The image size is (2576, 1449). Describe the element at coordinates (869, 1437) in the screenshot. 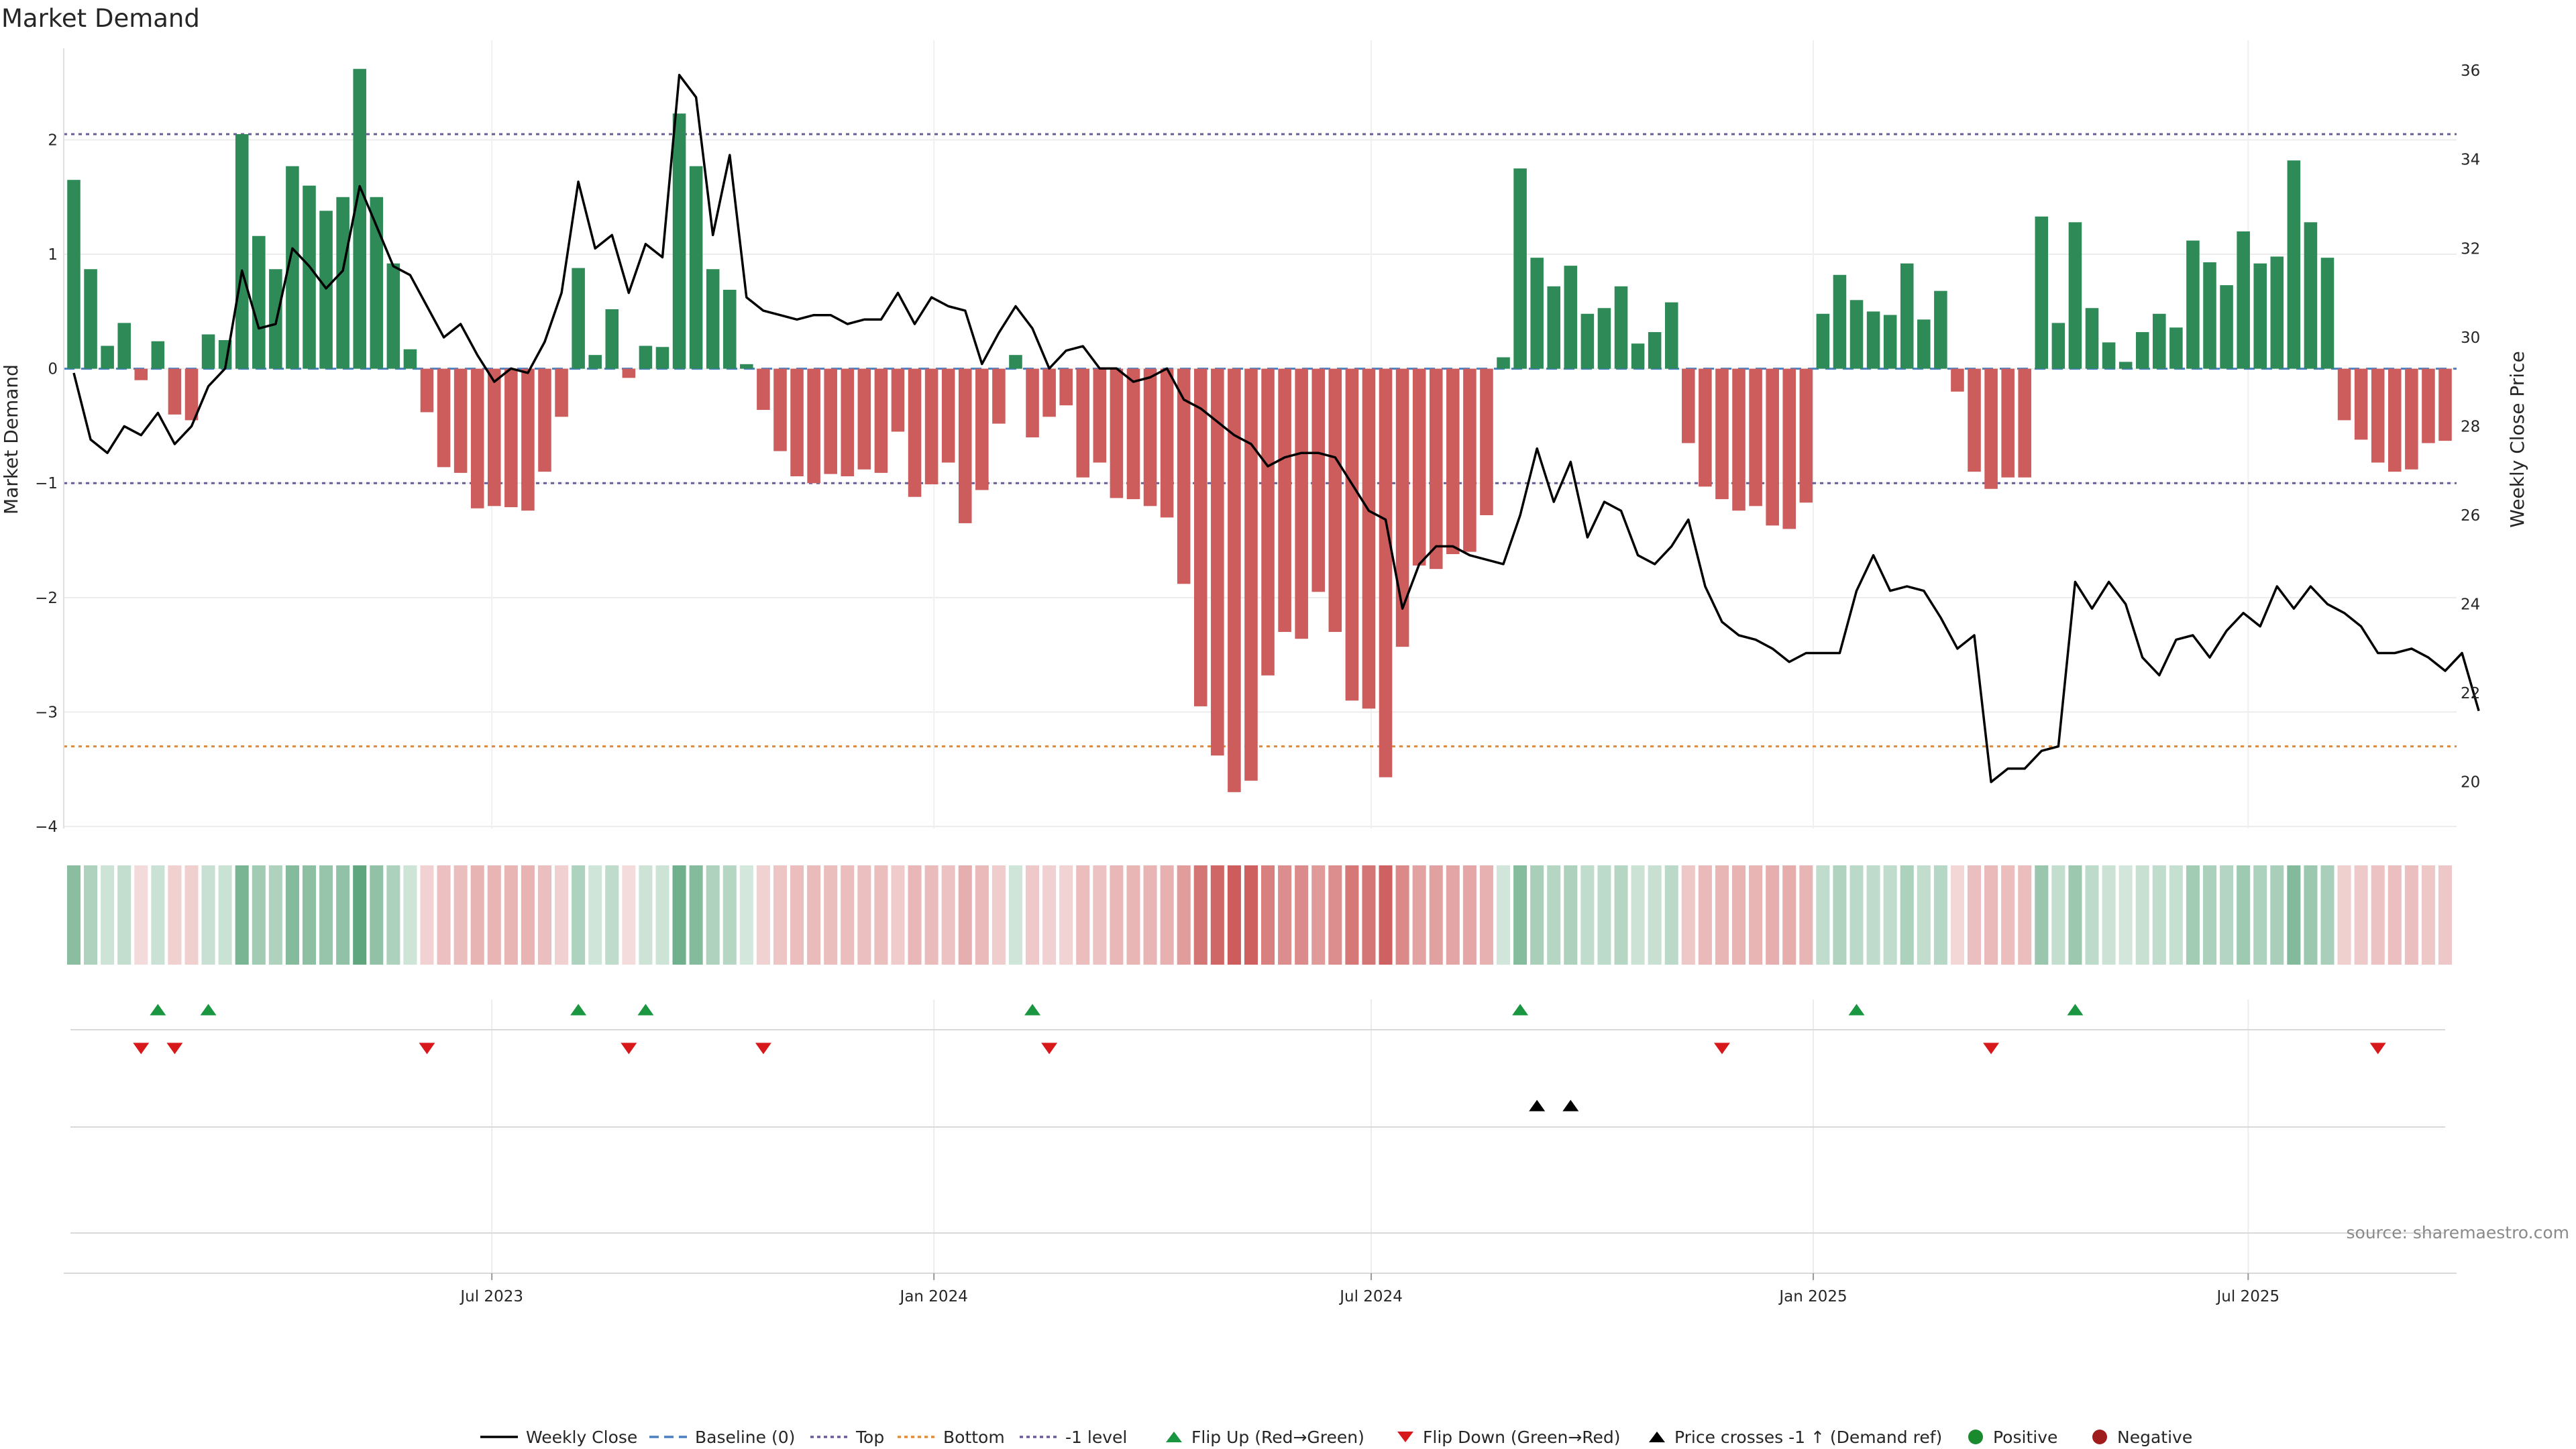

I see `legend-label: Top` at that location.